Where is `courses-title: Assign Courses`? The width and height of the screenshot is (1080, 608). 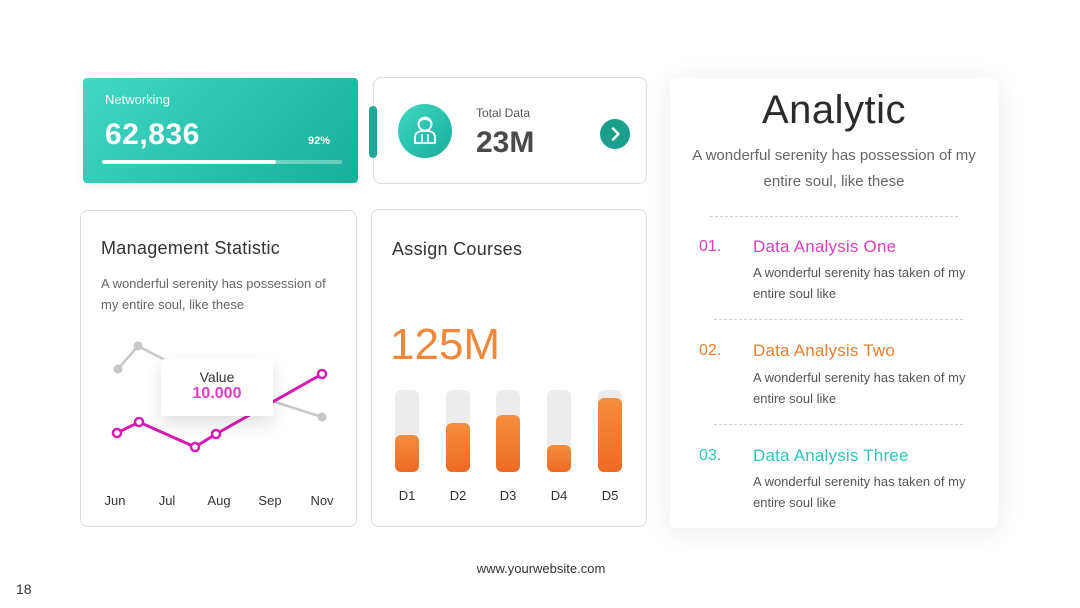
courses-title: Assign Courses is located at coordinates (457, 249).